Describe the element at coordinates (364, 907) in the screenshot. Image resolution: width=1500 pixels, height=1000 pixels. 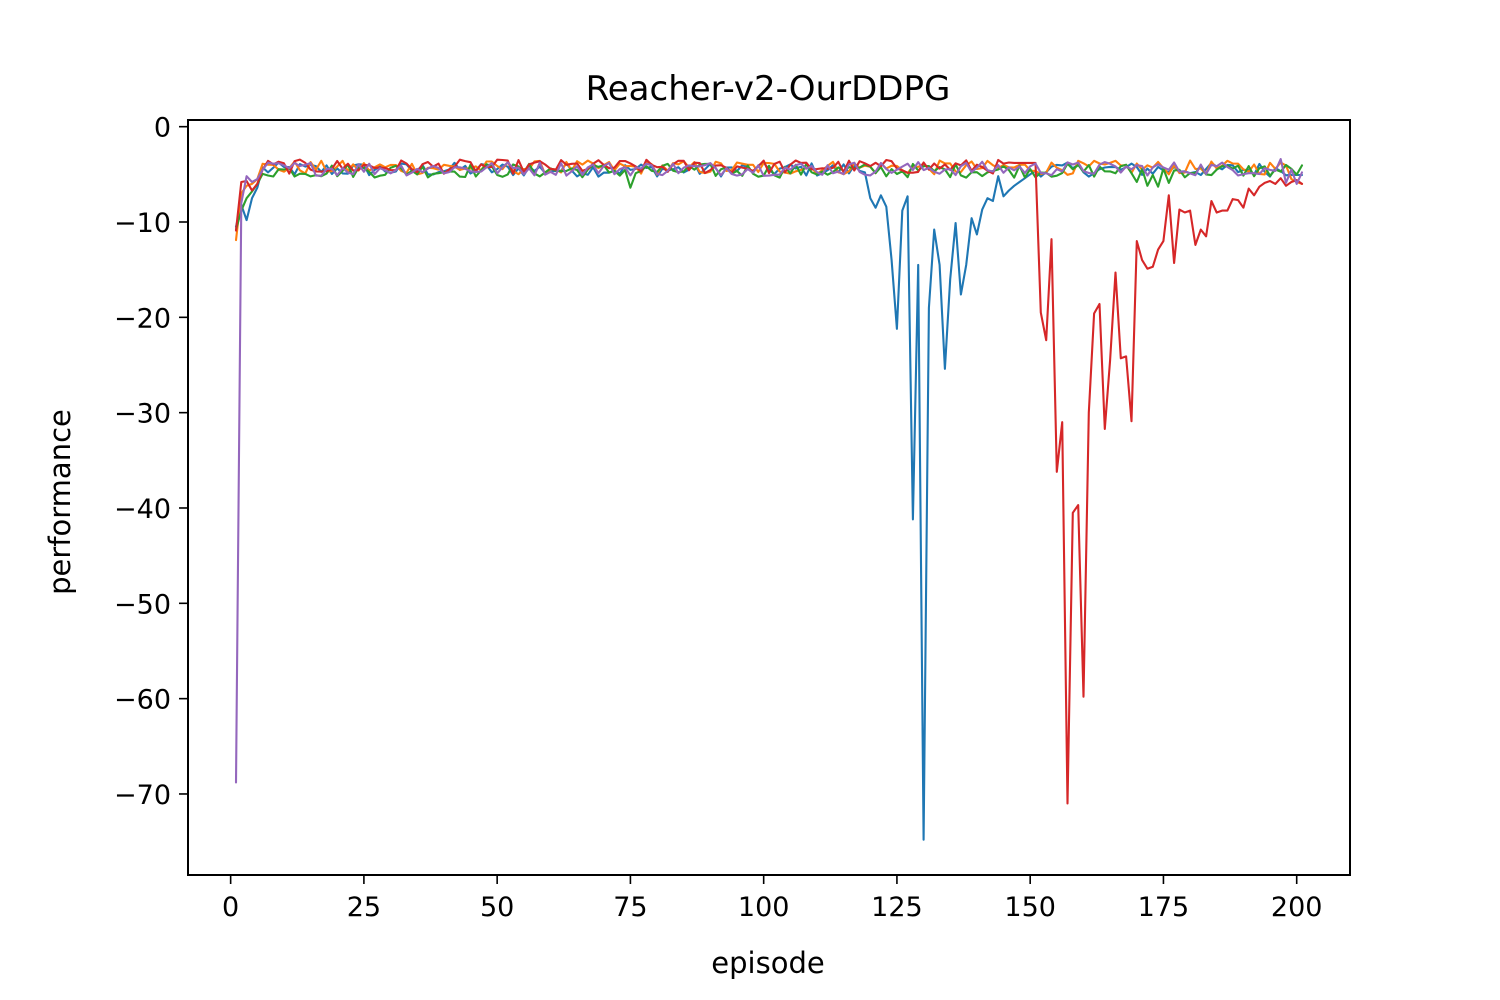
I see `x-tick-label: 25` at that location.